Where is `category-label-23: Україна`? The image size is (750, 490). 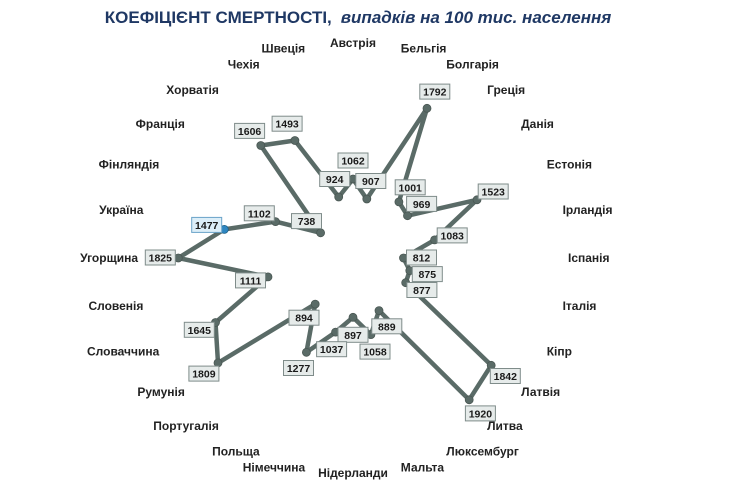 category-label-23: Україна is located at coordinates (121, 210).